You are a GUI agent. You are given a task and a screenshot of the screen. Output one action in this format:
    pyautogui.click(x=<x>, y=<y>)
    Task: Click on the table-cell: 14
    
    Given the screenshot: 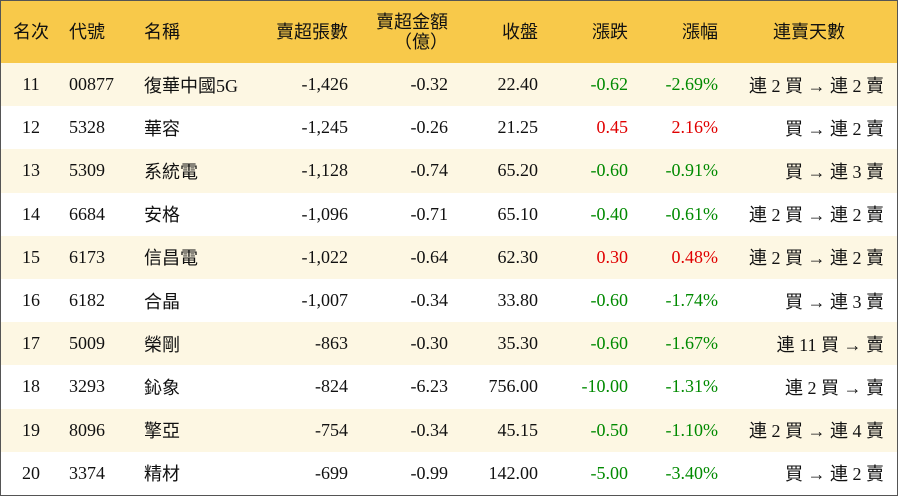 What is the action you would take?
    pyautogui.click(x=31, y=213)
    